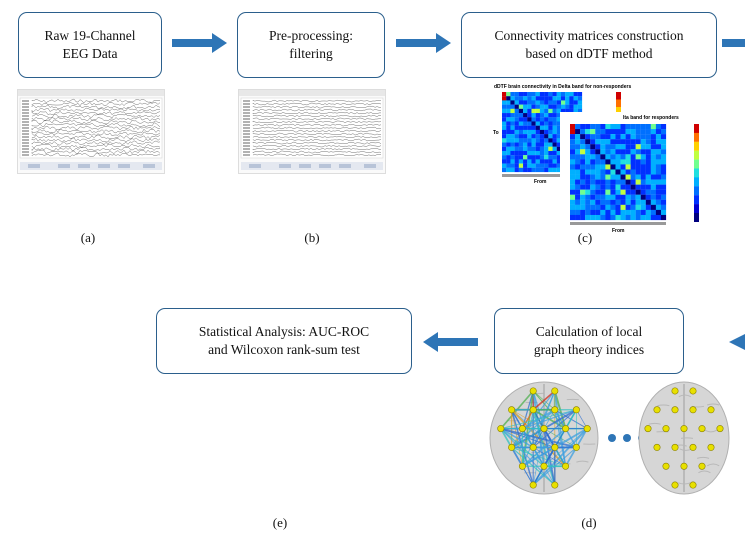 Image resolution: width=745 pixels, height=539 pixels. Describe the element at coordinates (737, 342) in the screenshot. I see `arrow-left-icon` at that location.